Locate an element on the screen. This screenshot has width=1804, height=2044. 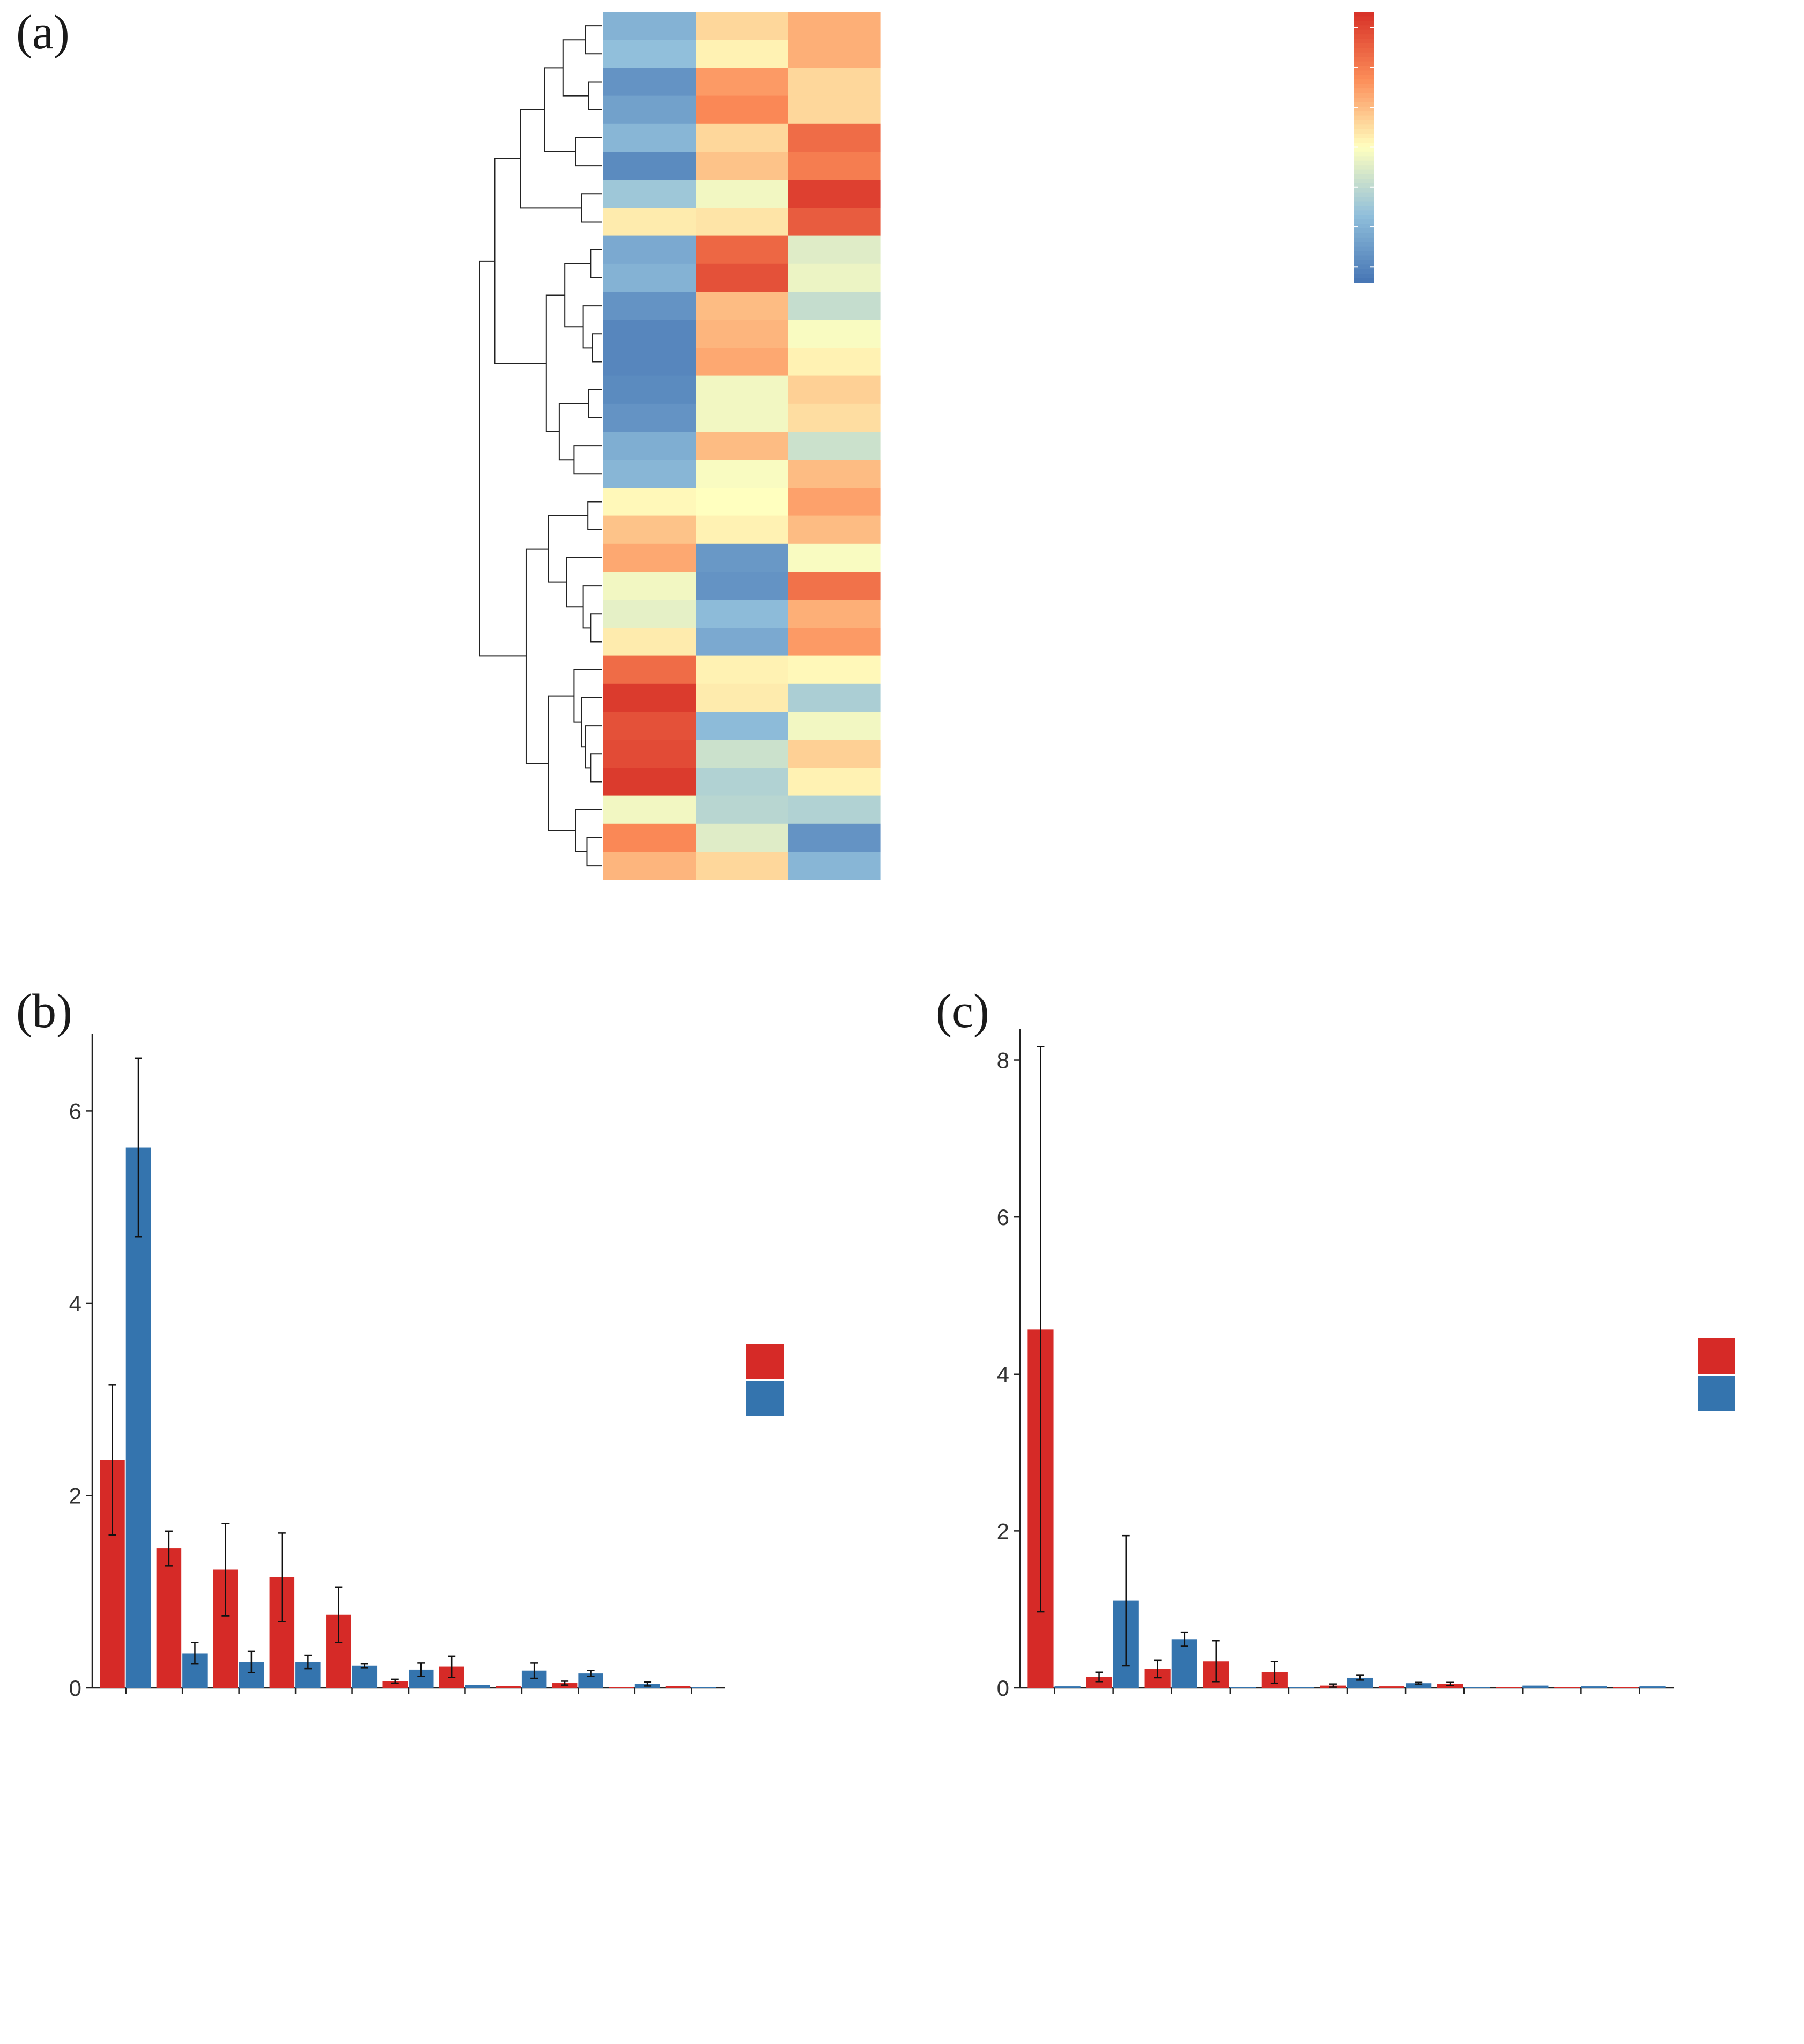
heatmap-cell-clostridiales-unclassified-normal is located at coordinates (742, 137).